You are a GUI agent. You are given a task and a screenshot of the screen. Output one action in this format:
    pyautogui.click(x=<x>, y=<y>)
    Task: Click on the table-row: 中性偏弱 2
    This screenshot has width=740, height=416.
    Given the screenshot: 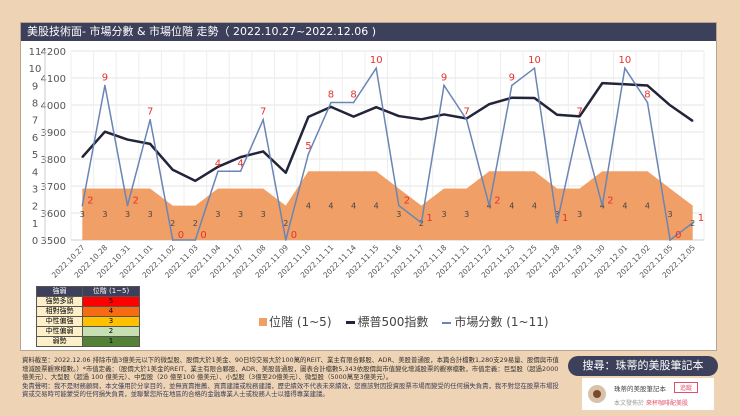 What is the action you would take?
    pyautogui.click(x=88, y=331)
    